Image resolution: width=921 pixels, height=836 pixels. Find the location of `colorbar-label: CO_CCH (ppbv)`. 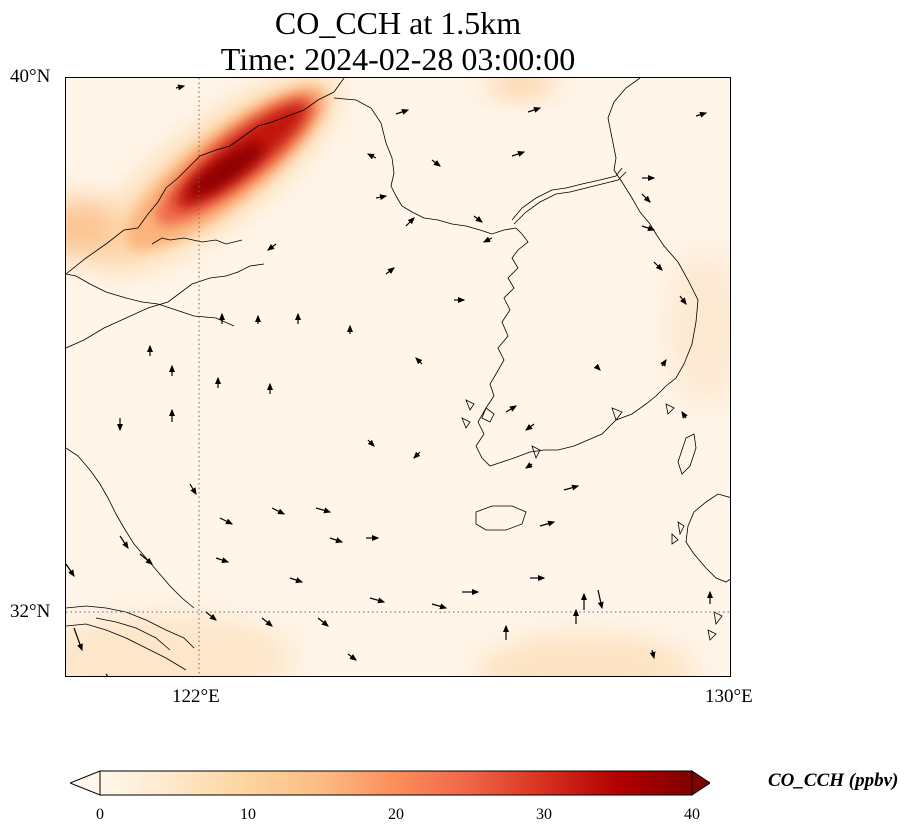

colorbar-label: CO_CCH (ppbv) is located at coordinates (833, 780).